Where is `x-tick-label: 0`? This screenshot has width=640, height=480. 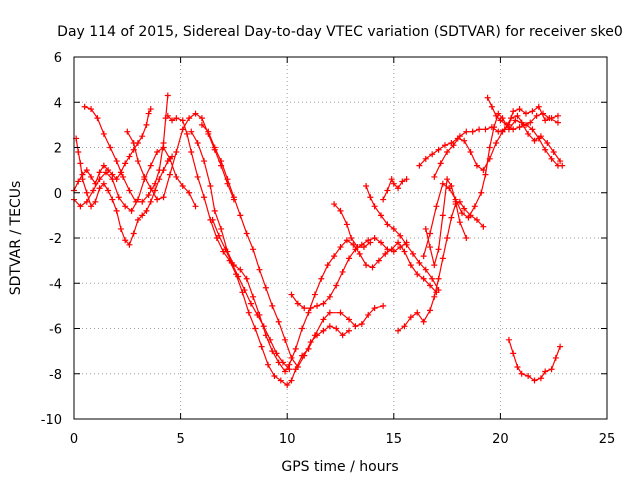 x-tick-label: 0 is located at coordinates (74, 439).